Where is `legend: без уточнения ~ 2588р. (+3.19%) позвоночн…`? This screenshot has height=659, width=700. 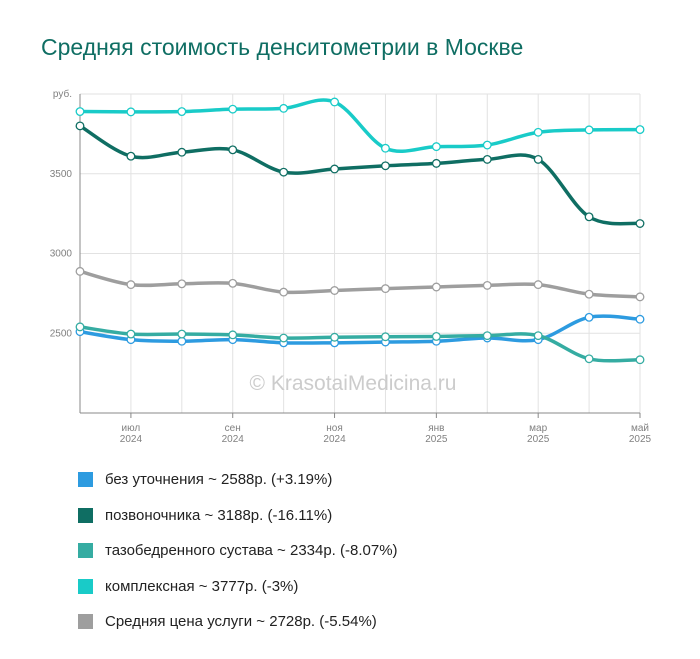
legend: без уточнения ~ 2588р. (+3.19%) позвоночн… is located at coordinates (238, 551).